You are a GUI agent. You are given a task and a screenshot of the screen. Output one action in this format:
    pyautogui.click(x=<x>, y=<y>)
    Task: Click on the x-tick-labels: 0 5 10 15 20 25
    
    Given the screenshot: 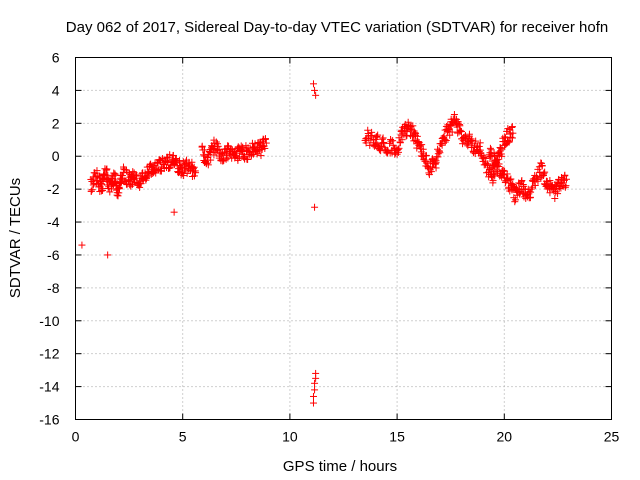 What is the action you would take?
    pyautogui.click(x=346, y=437)
    